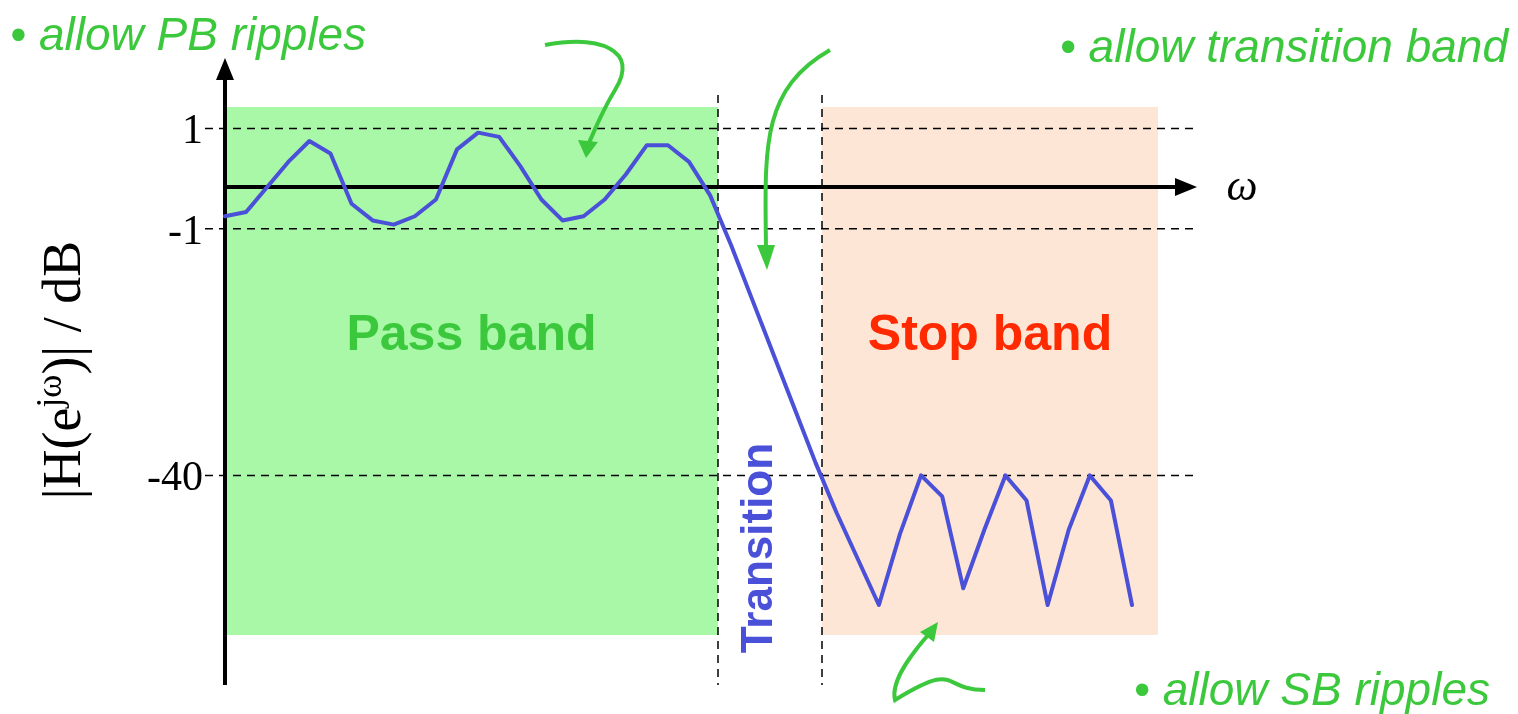 The width and height of the screenshot is (1518, 714). I want to click on annotation: Transition, so click(756, 548).